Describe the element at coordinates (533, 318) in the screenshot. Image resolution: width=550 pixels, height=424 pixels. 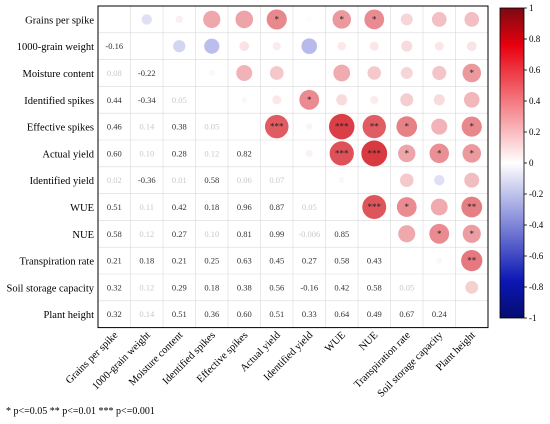
I see `colorbar-tick-label: -1` at that location.